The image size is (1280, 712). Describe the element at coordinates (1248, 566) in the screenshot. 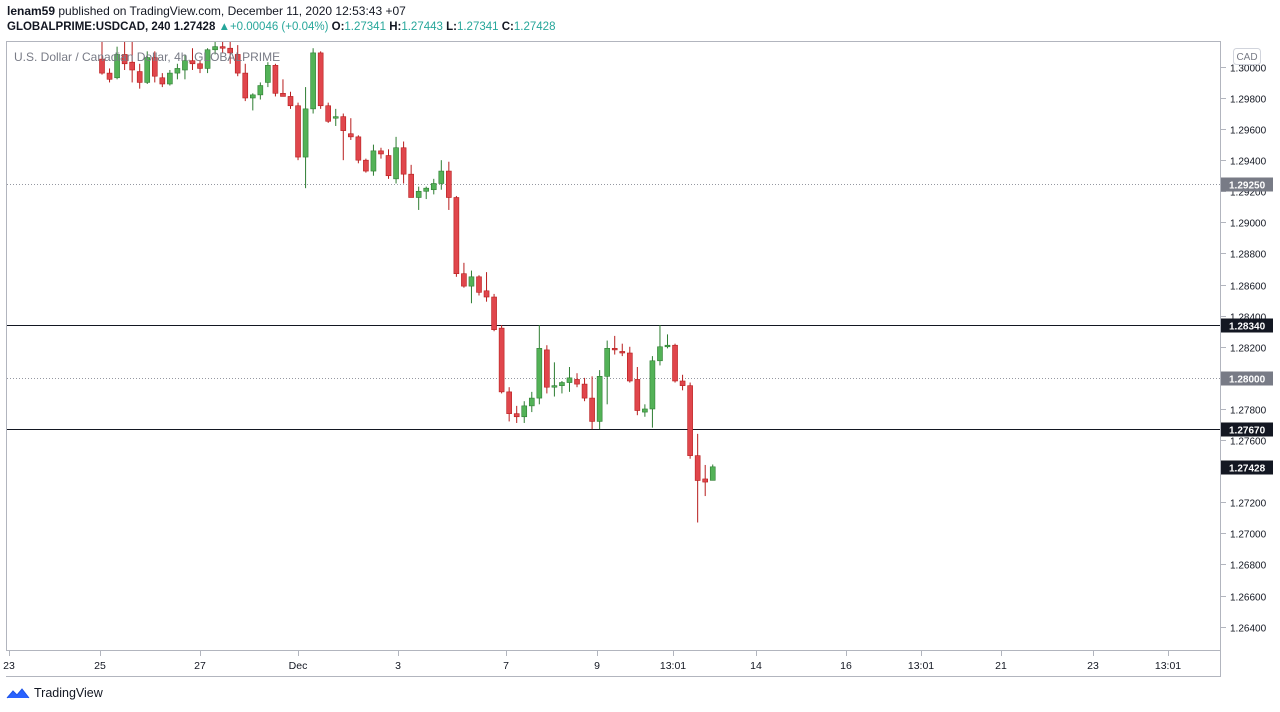

I see `price-tick-label: 1.26800` at that location.